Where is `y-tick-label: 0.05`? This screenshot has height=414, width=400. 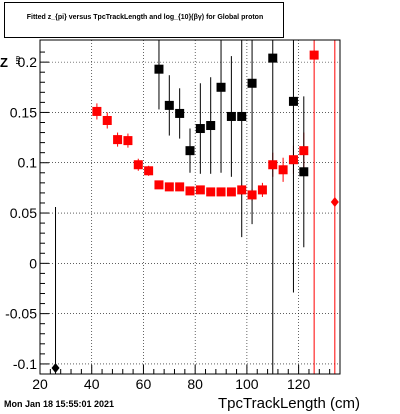
y-tick-label: 0.05 is located at coordinates (23, 213).